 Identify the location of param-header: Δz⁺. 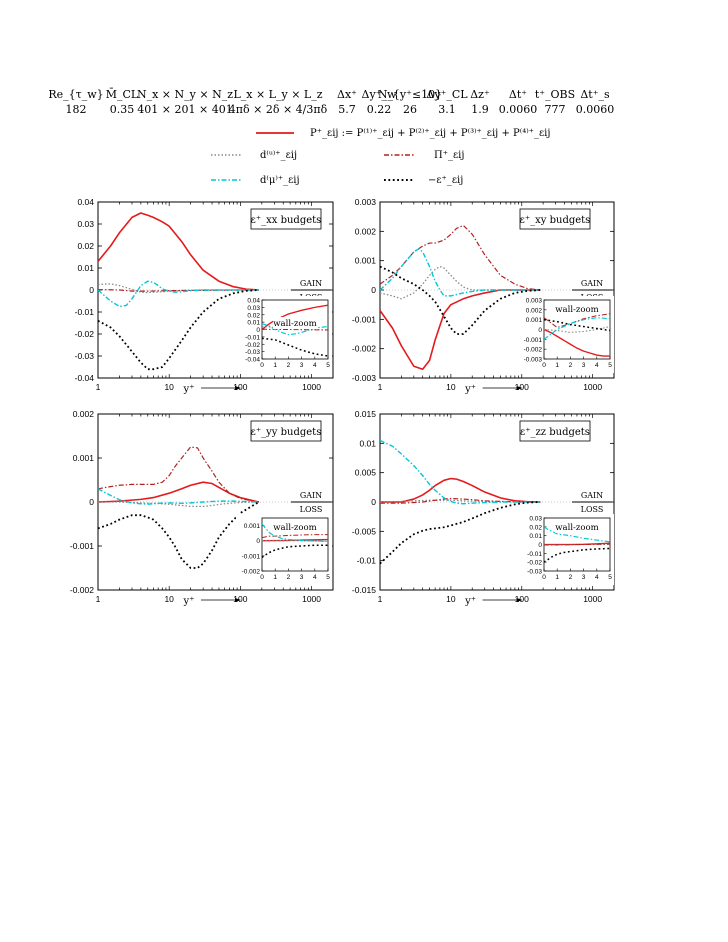
(480, 94).